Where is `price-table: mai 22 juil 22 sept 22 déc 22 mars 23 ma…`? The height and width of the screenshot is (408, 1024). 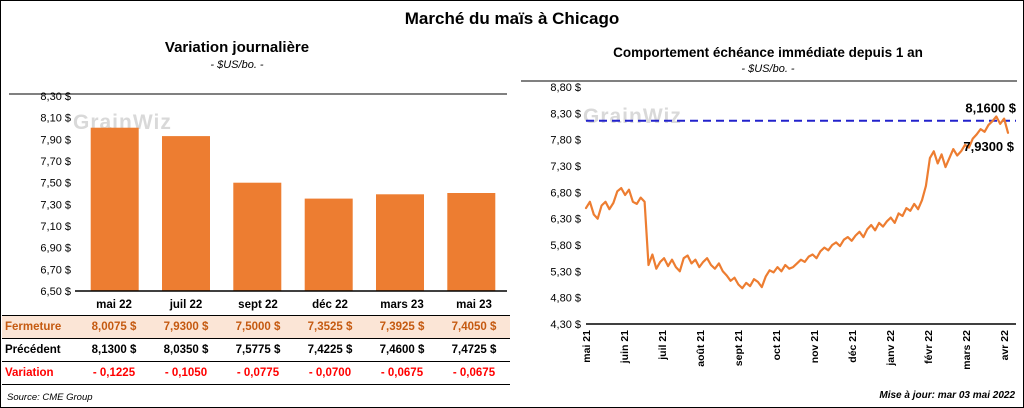 price-table: mai 22 juil 22 sept 22 déc 22 mars 23 ma… is located at coordinates (256, 340).